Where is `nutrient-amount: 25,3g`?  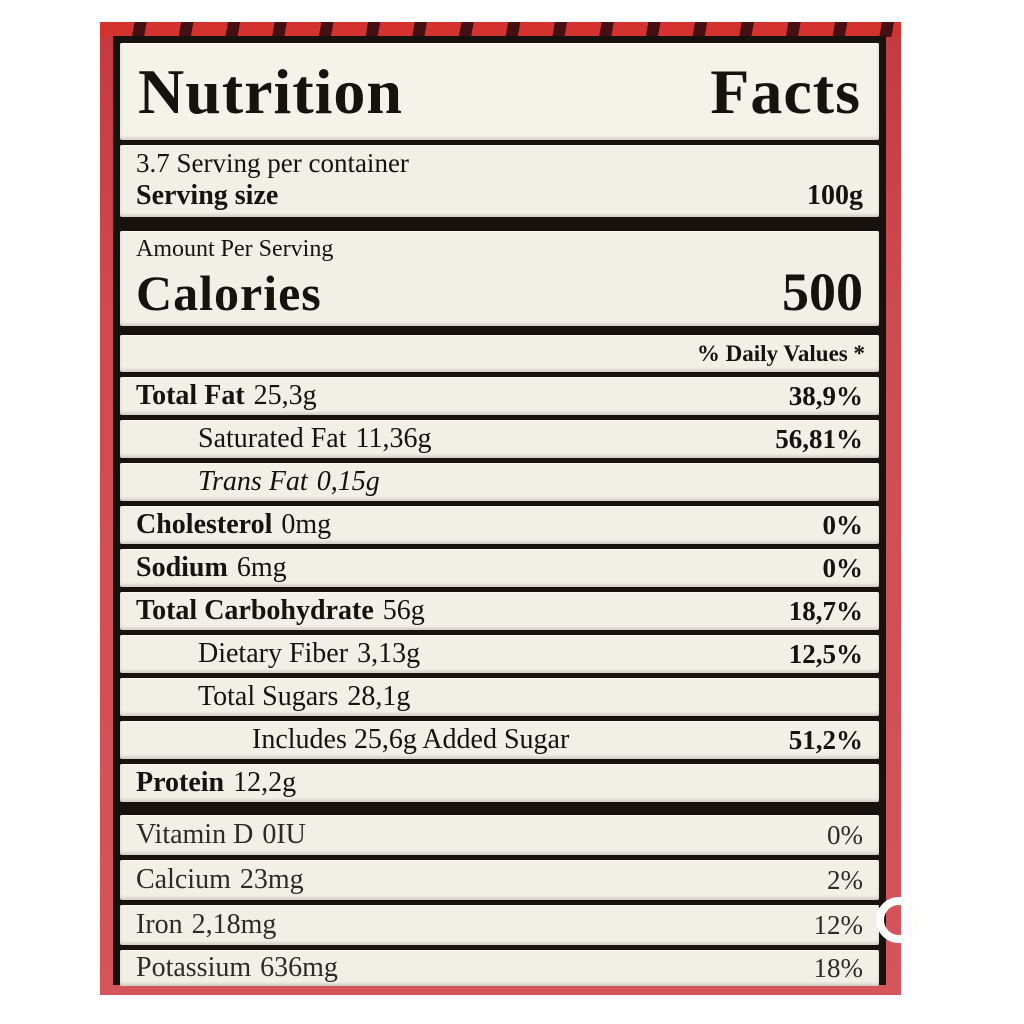 nutrient-amount: 25,3g is located at coordinates (285, 395).